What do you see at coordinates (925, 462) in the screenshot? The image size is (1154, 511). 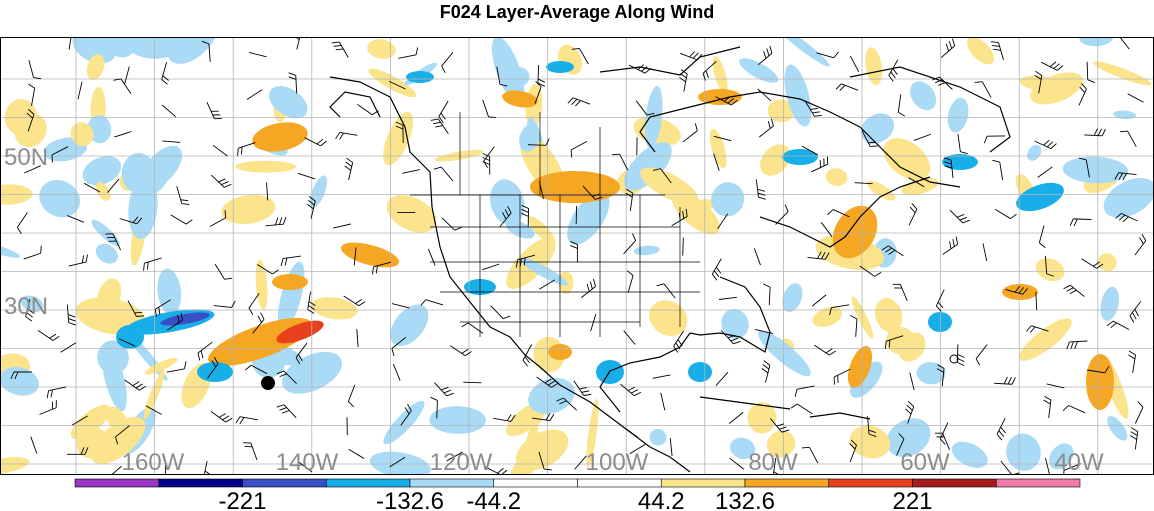 I see `longitude-label: 60W` at bounding box center [925, 462].